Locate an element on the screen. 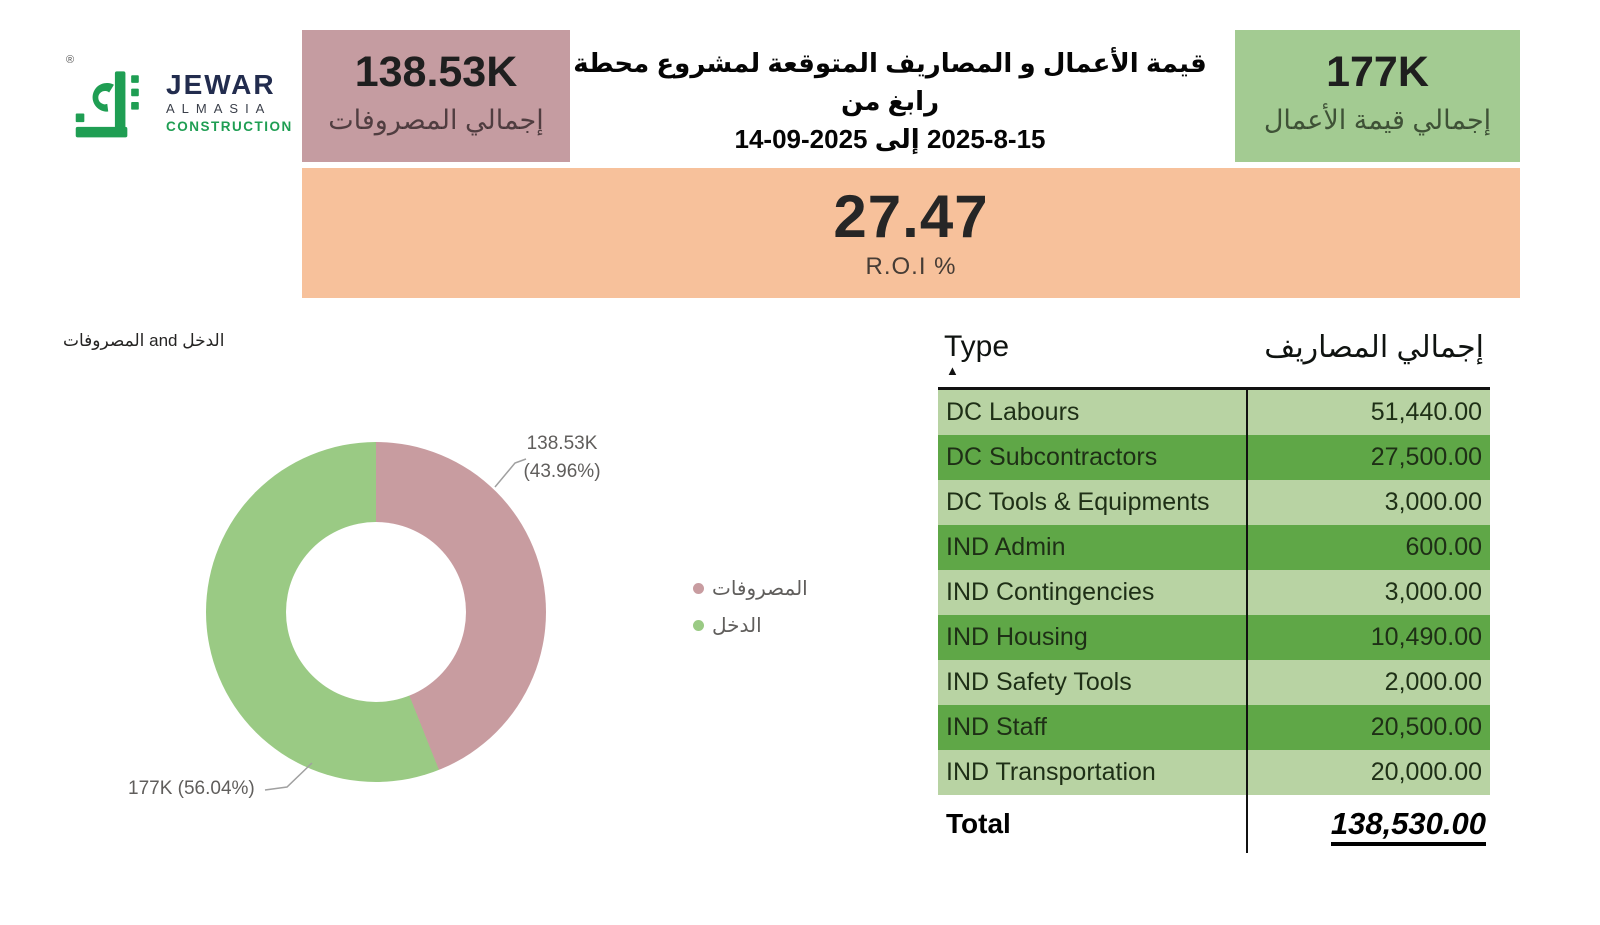 The width and height of the screenshot is (1600, 925). table-row: DC Labours 51,440.00 is located at coordinates (1214, 412).